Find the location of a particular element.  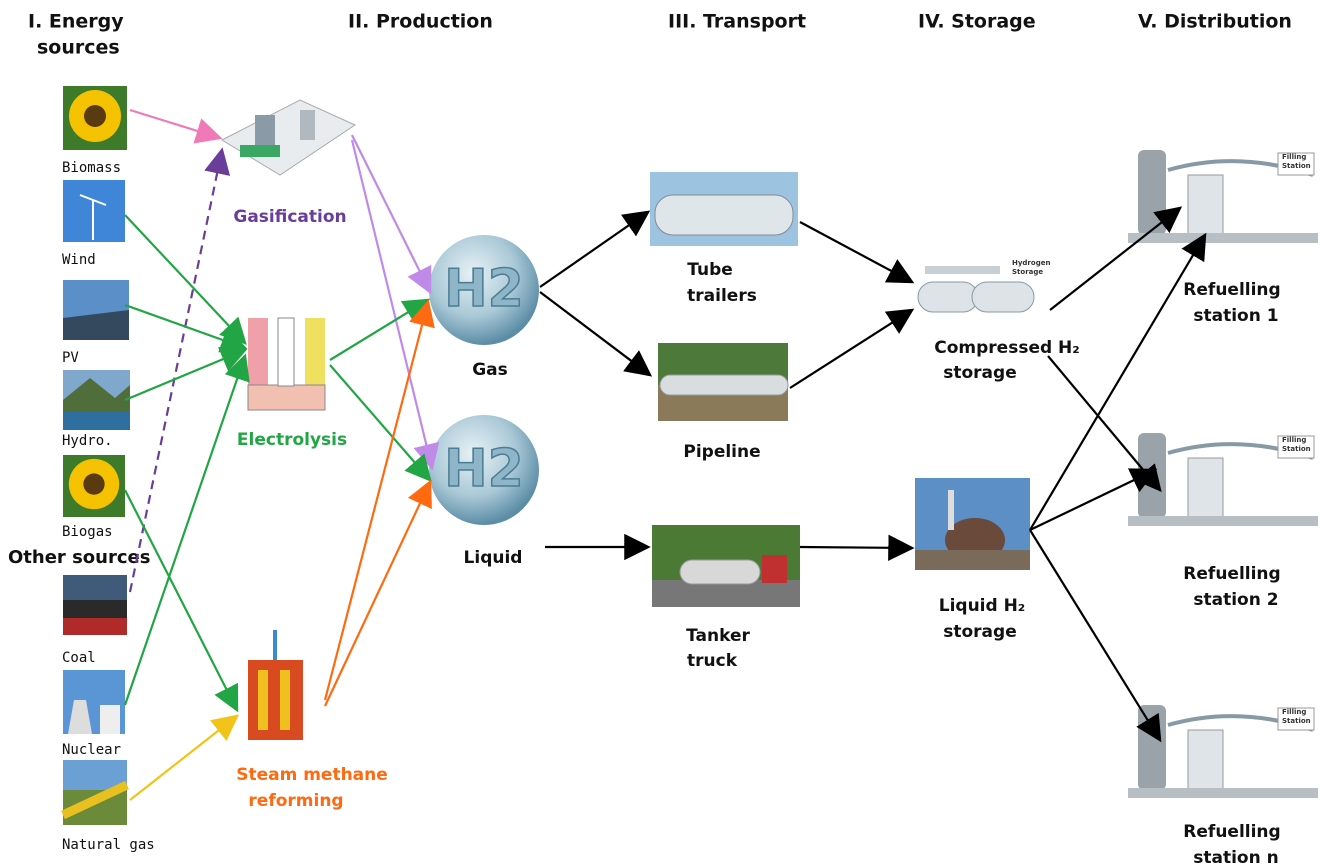

source-label: Biomass is located at coordinates (91, 168).